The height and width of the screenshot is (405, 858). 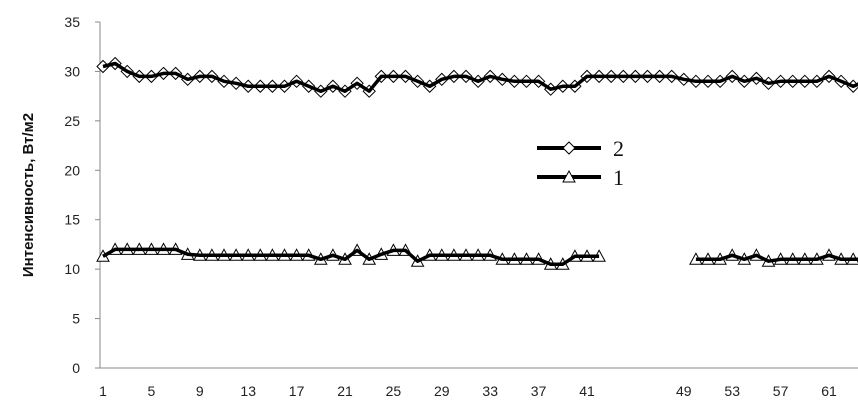 I want to click on x-tick-label: 53, so click(x=732, y=391).